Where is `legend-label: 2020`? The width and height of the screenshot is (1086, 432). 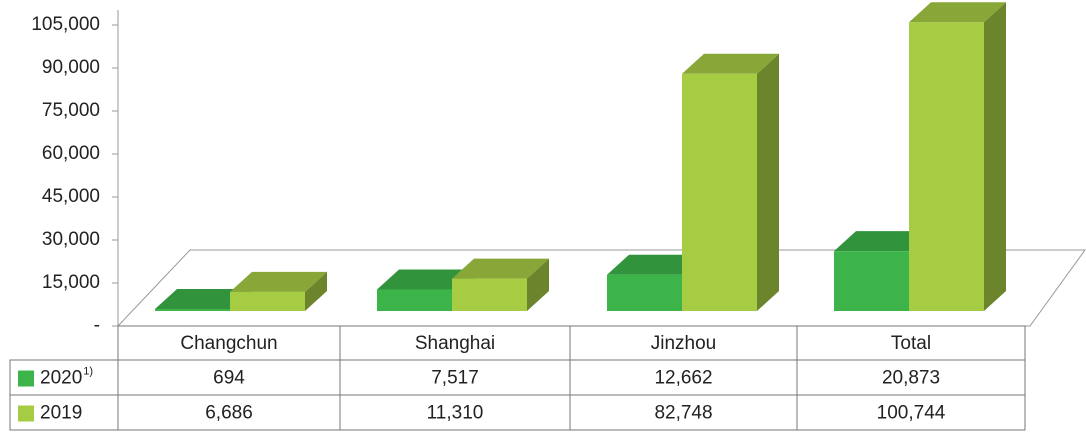
legend-label: 2020 is located at coordinates (61, 378).